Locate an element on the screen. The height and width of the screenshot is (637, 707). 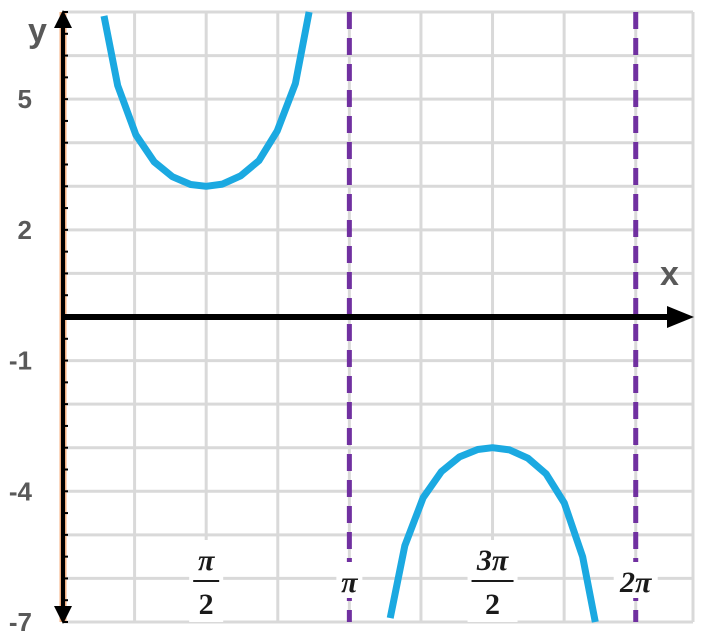
x-tick-label: 2π is located at coordinates (635, 582).